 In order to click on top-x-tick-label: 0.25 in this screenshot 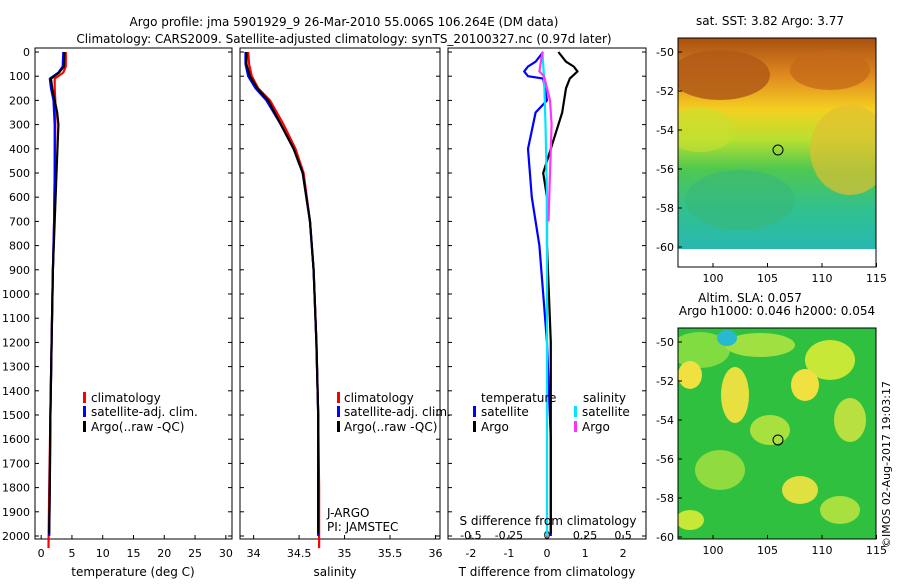, I will do `click(585, 535)`.